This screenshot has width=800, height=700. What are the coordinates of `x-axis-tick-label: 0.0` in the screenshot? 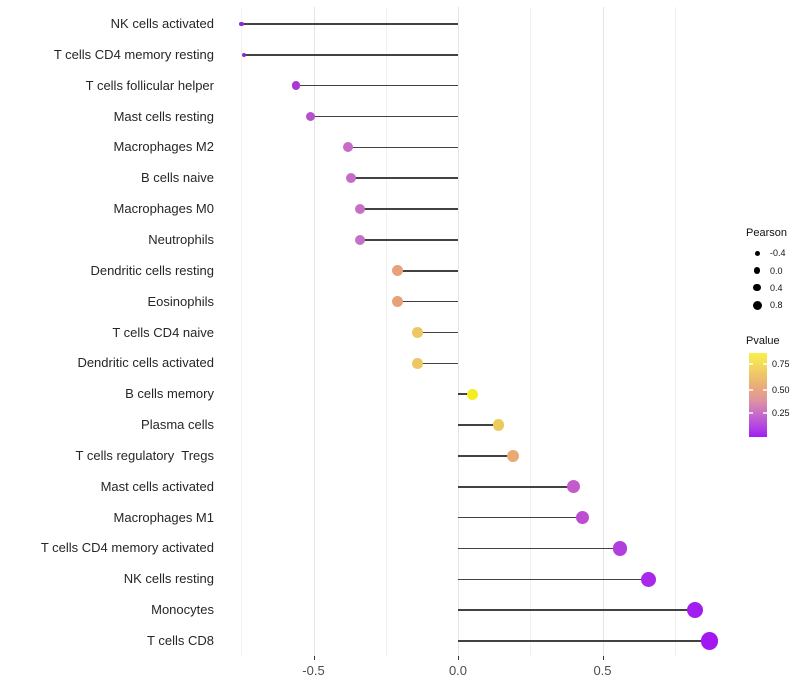 It's located at (458, 670).